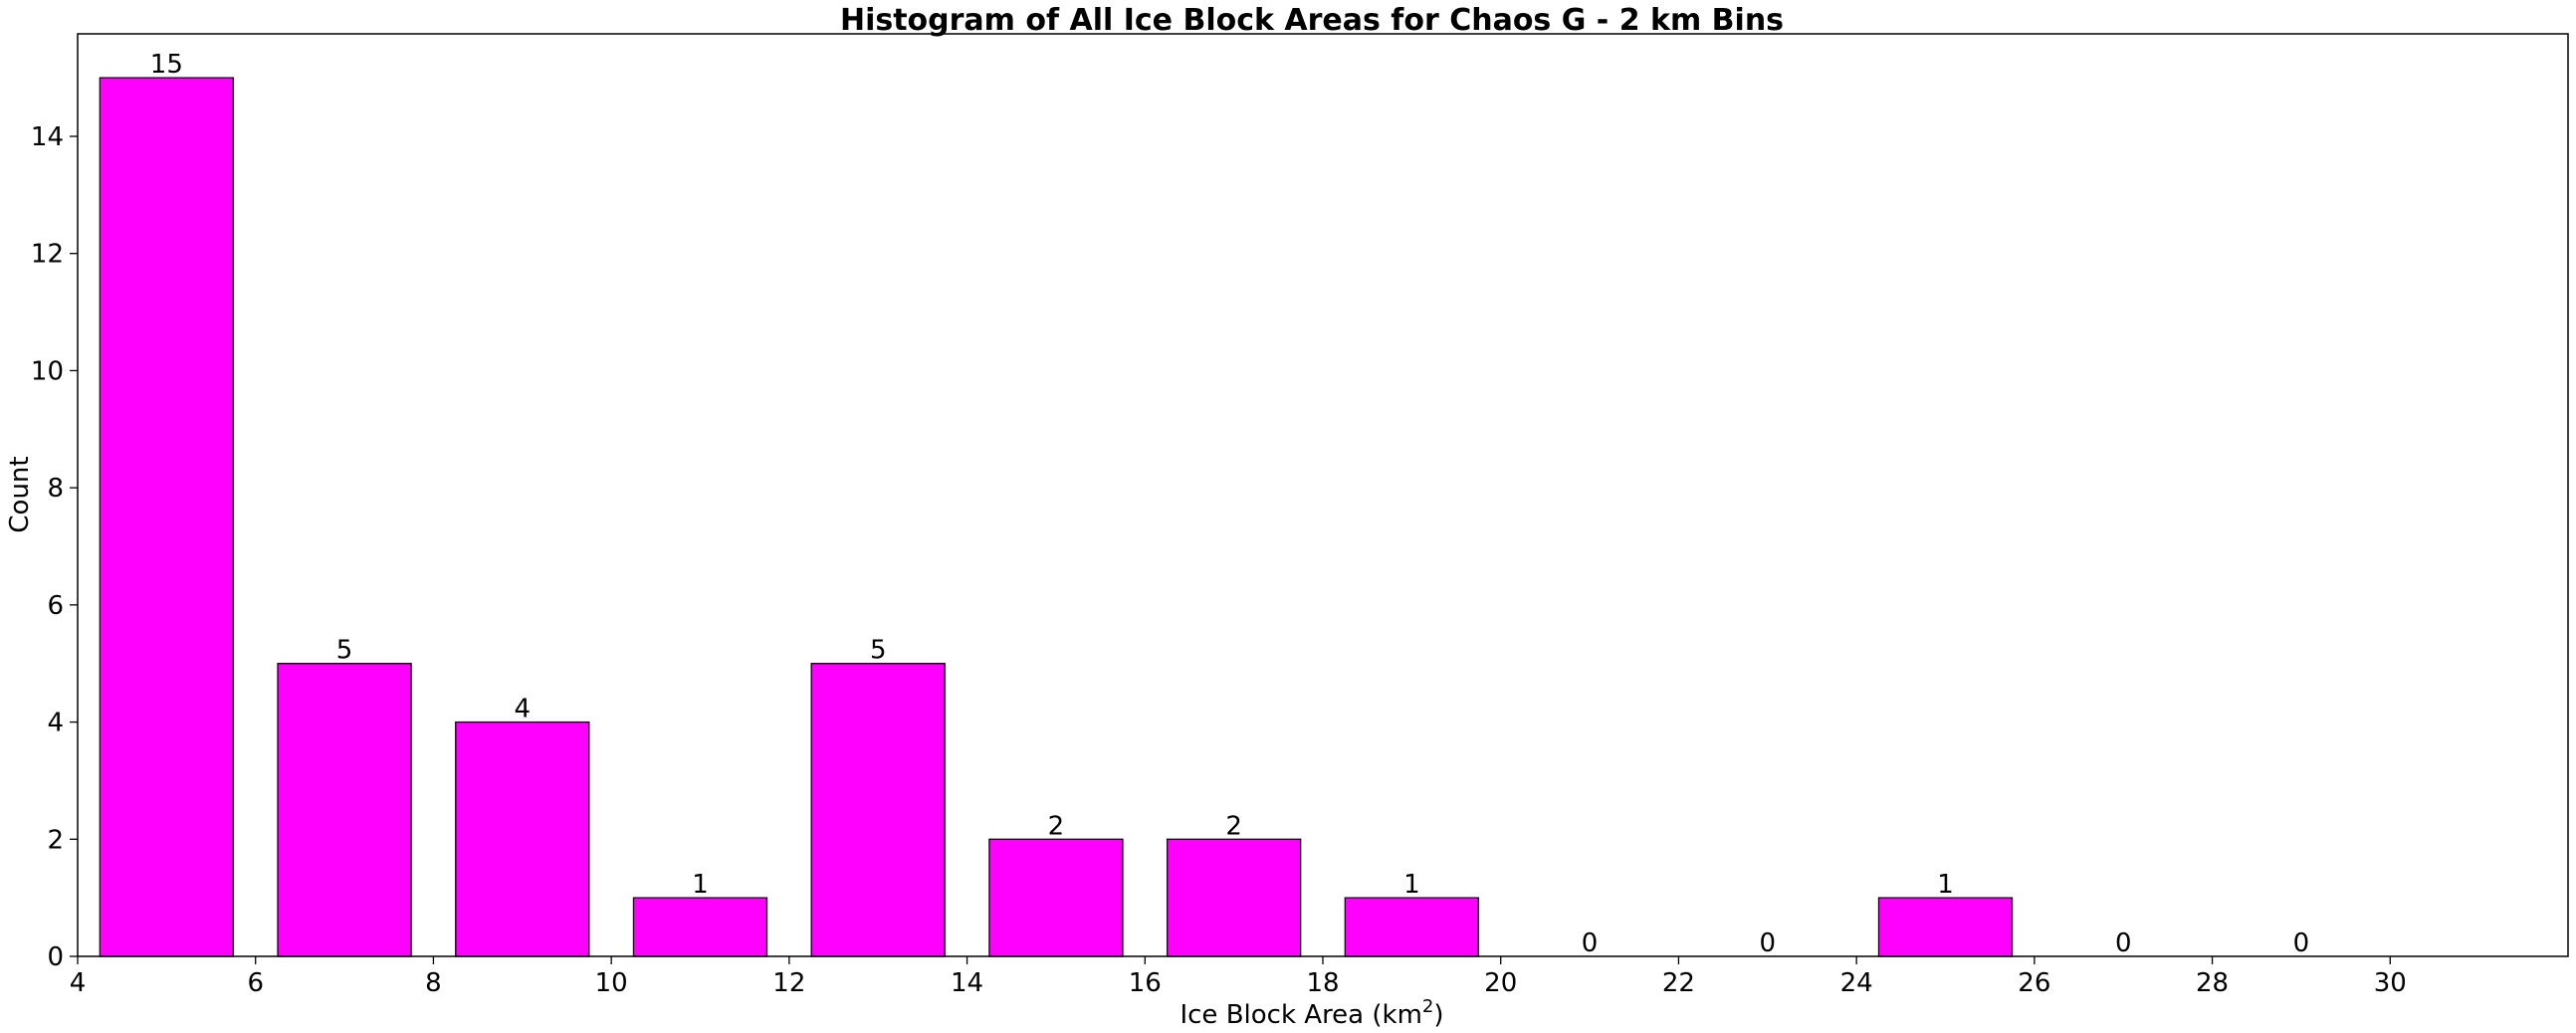 This screenshot has width=2576, height=1033. Describe the element at coordinates (1411, 885) in the screenshot. I see `data-label-18-20: 1` at that location.